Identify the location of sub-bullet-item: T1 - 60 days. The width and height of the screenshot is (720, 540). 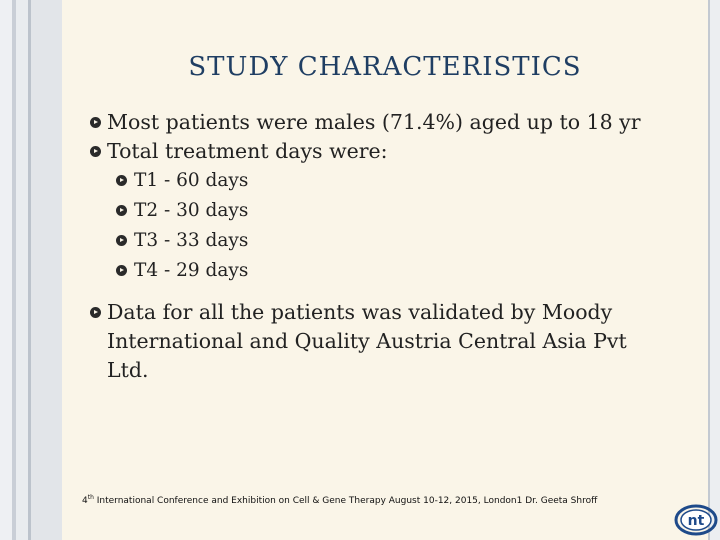
(393, 181).